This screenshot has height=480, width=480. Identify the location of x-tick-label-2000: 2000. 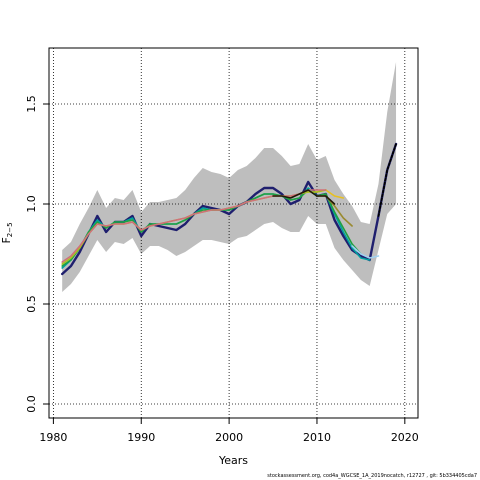
(229, 437).